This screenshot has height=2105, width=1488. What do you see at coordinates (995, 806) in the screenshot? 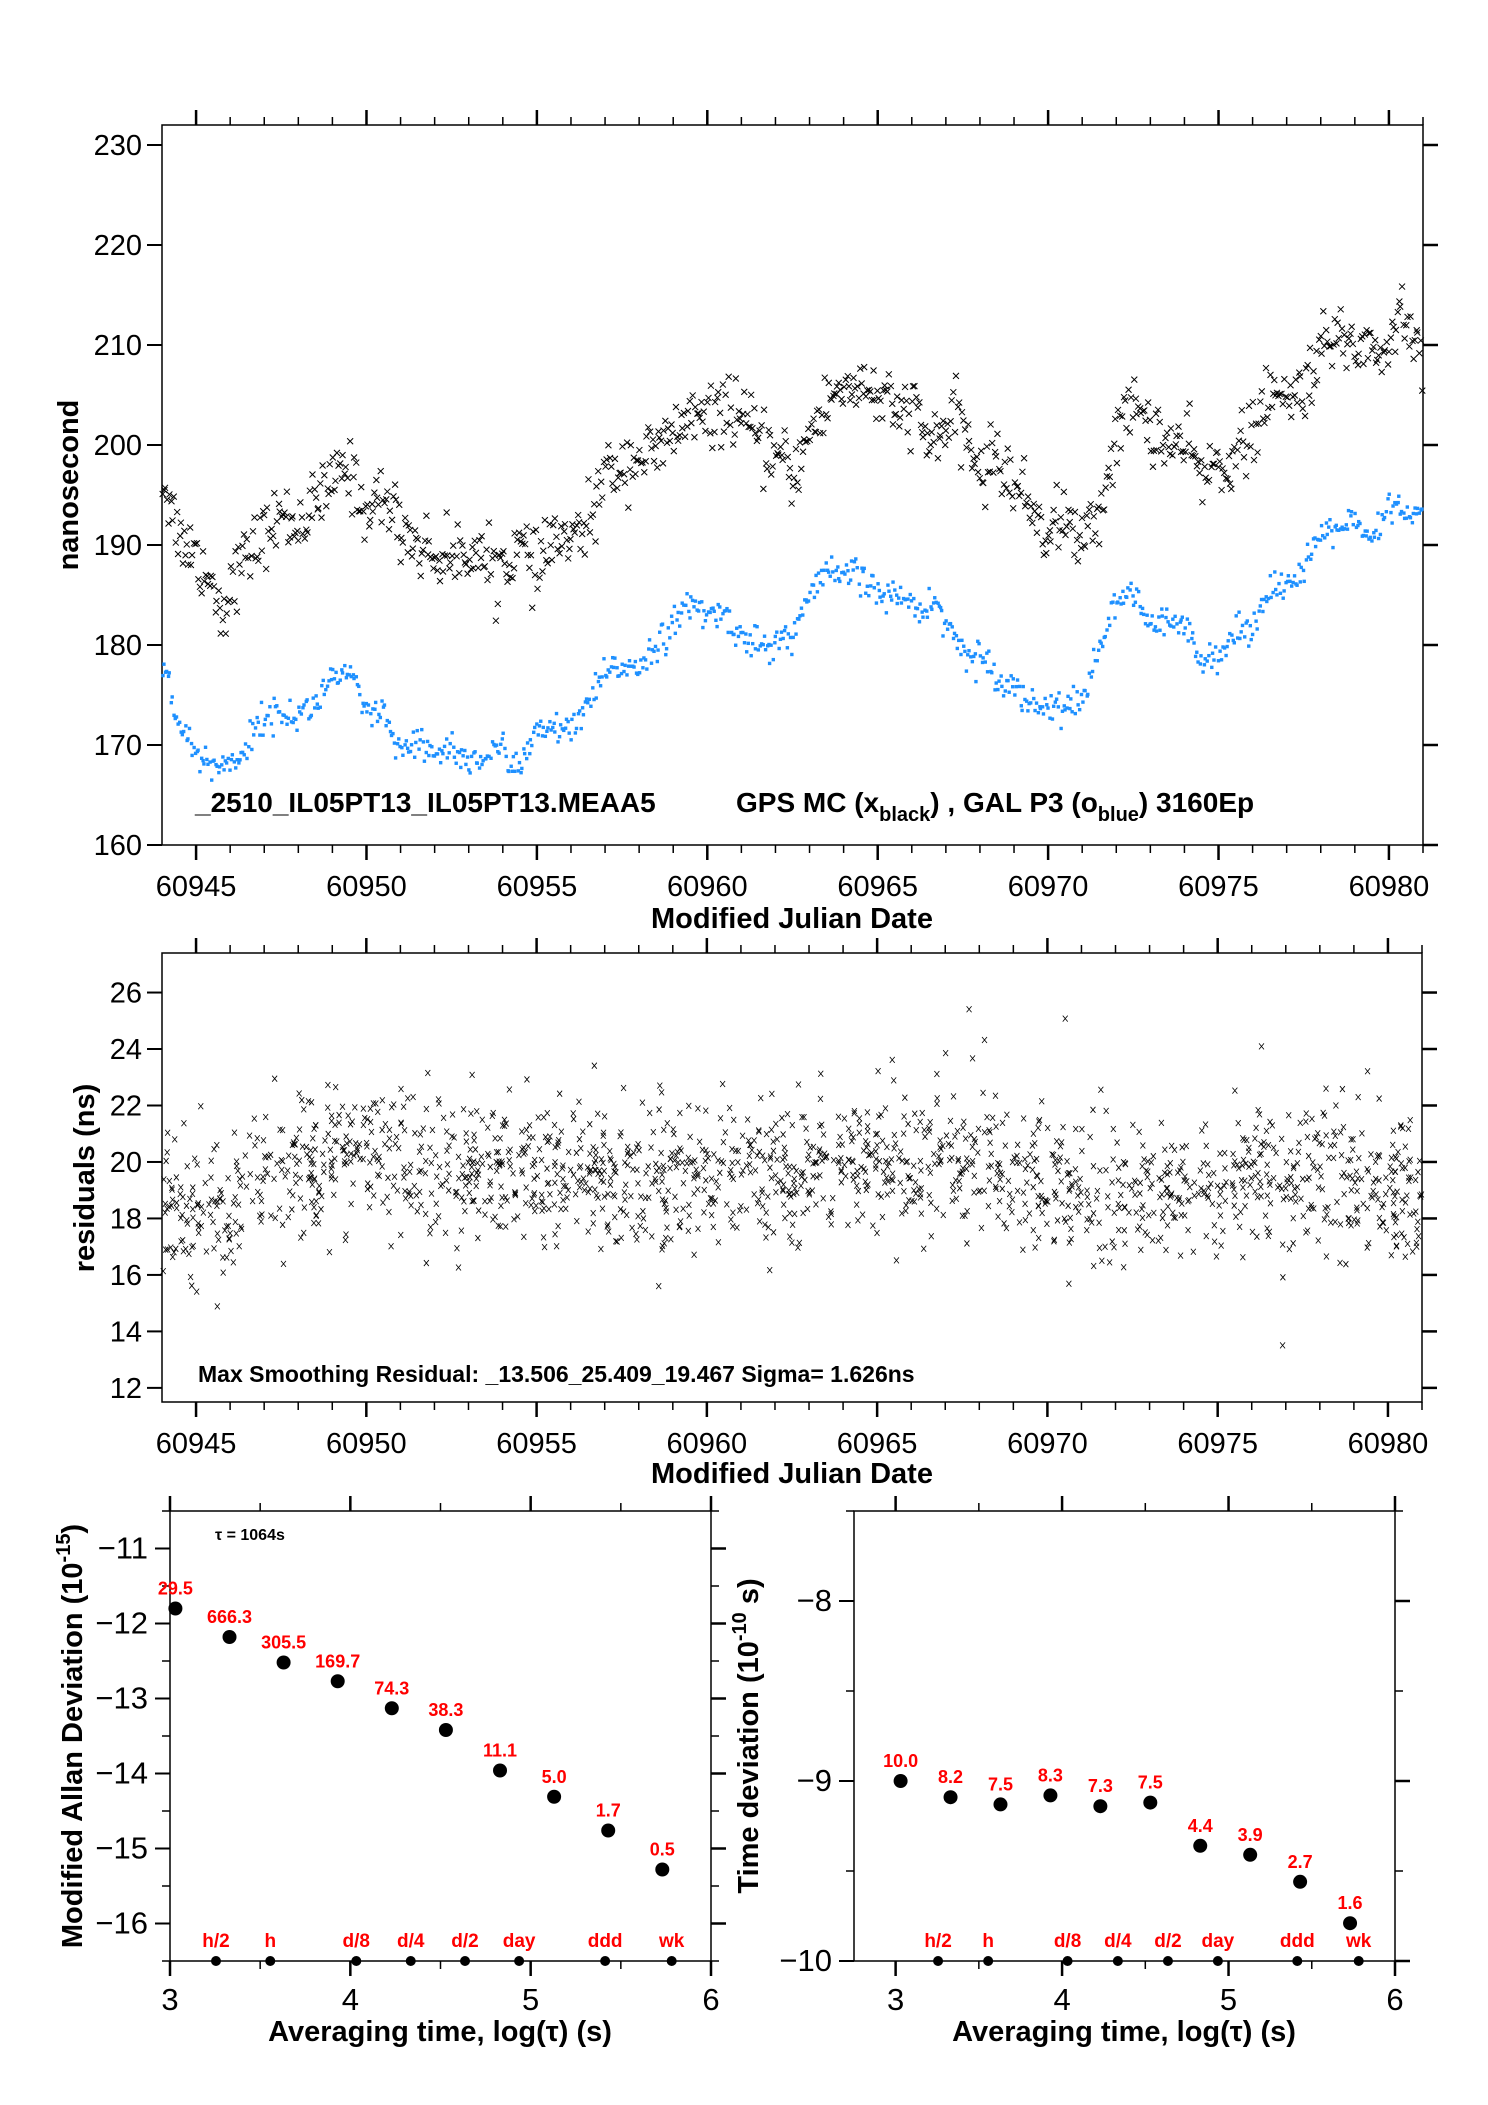
I see `top-annotation-legend: GPS MC (xblack) , GAL P3 (oblue) 3160Ep` at bounding box center [995, 806].